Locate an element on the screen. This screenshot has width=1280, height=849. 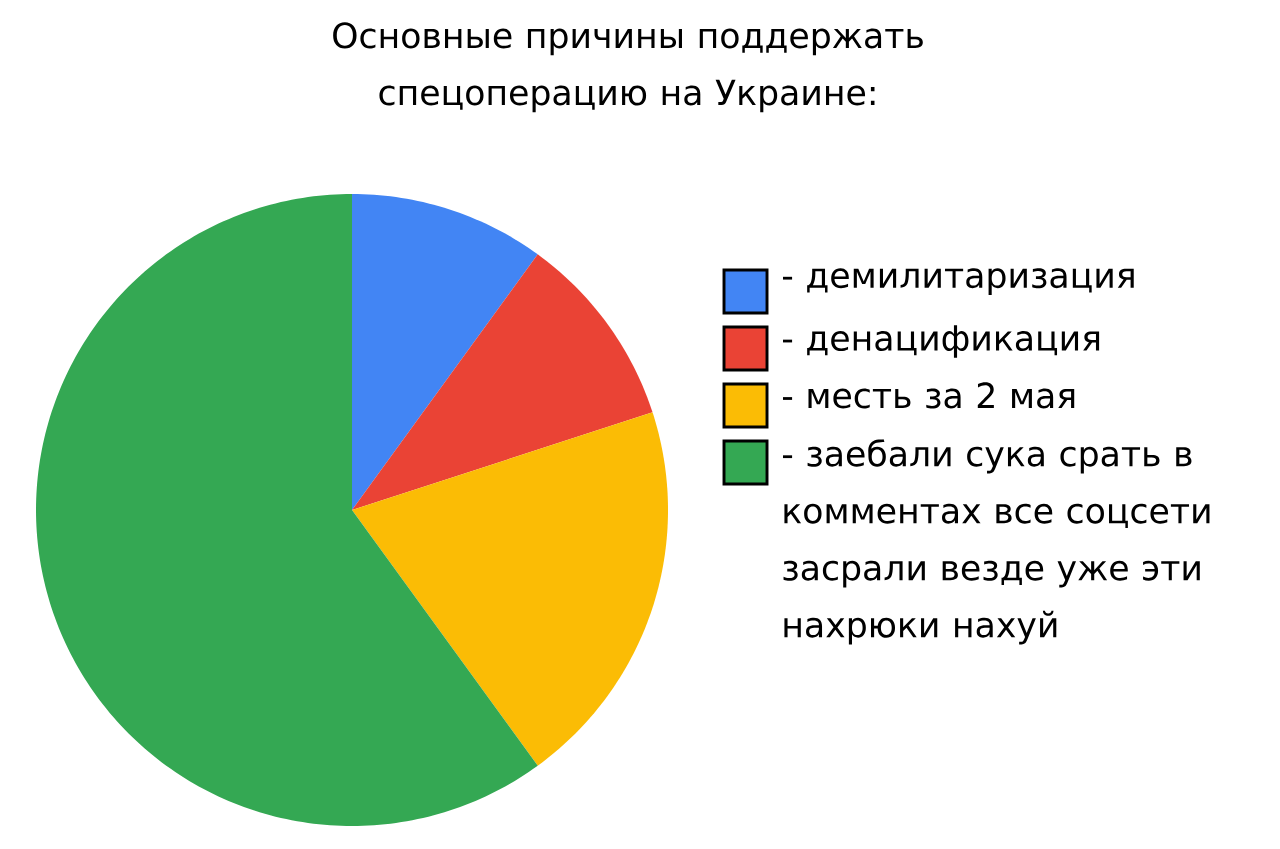
legend-label: - месть за 2 мая is located at coordinates (928, 395).